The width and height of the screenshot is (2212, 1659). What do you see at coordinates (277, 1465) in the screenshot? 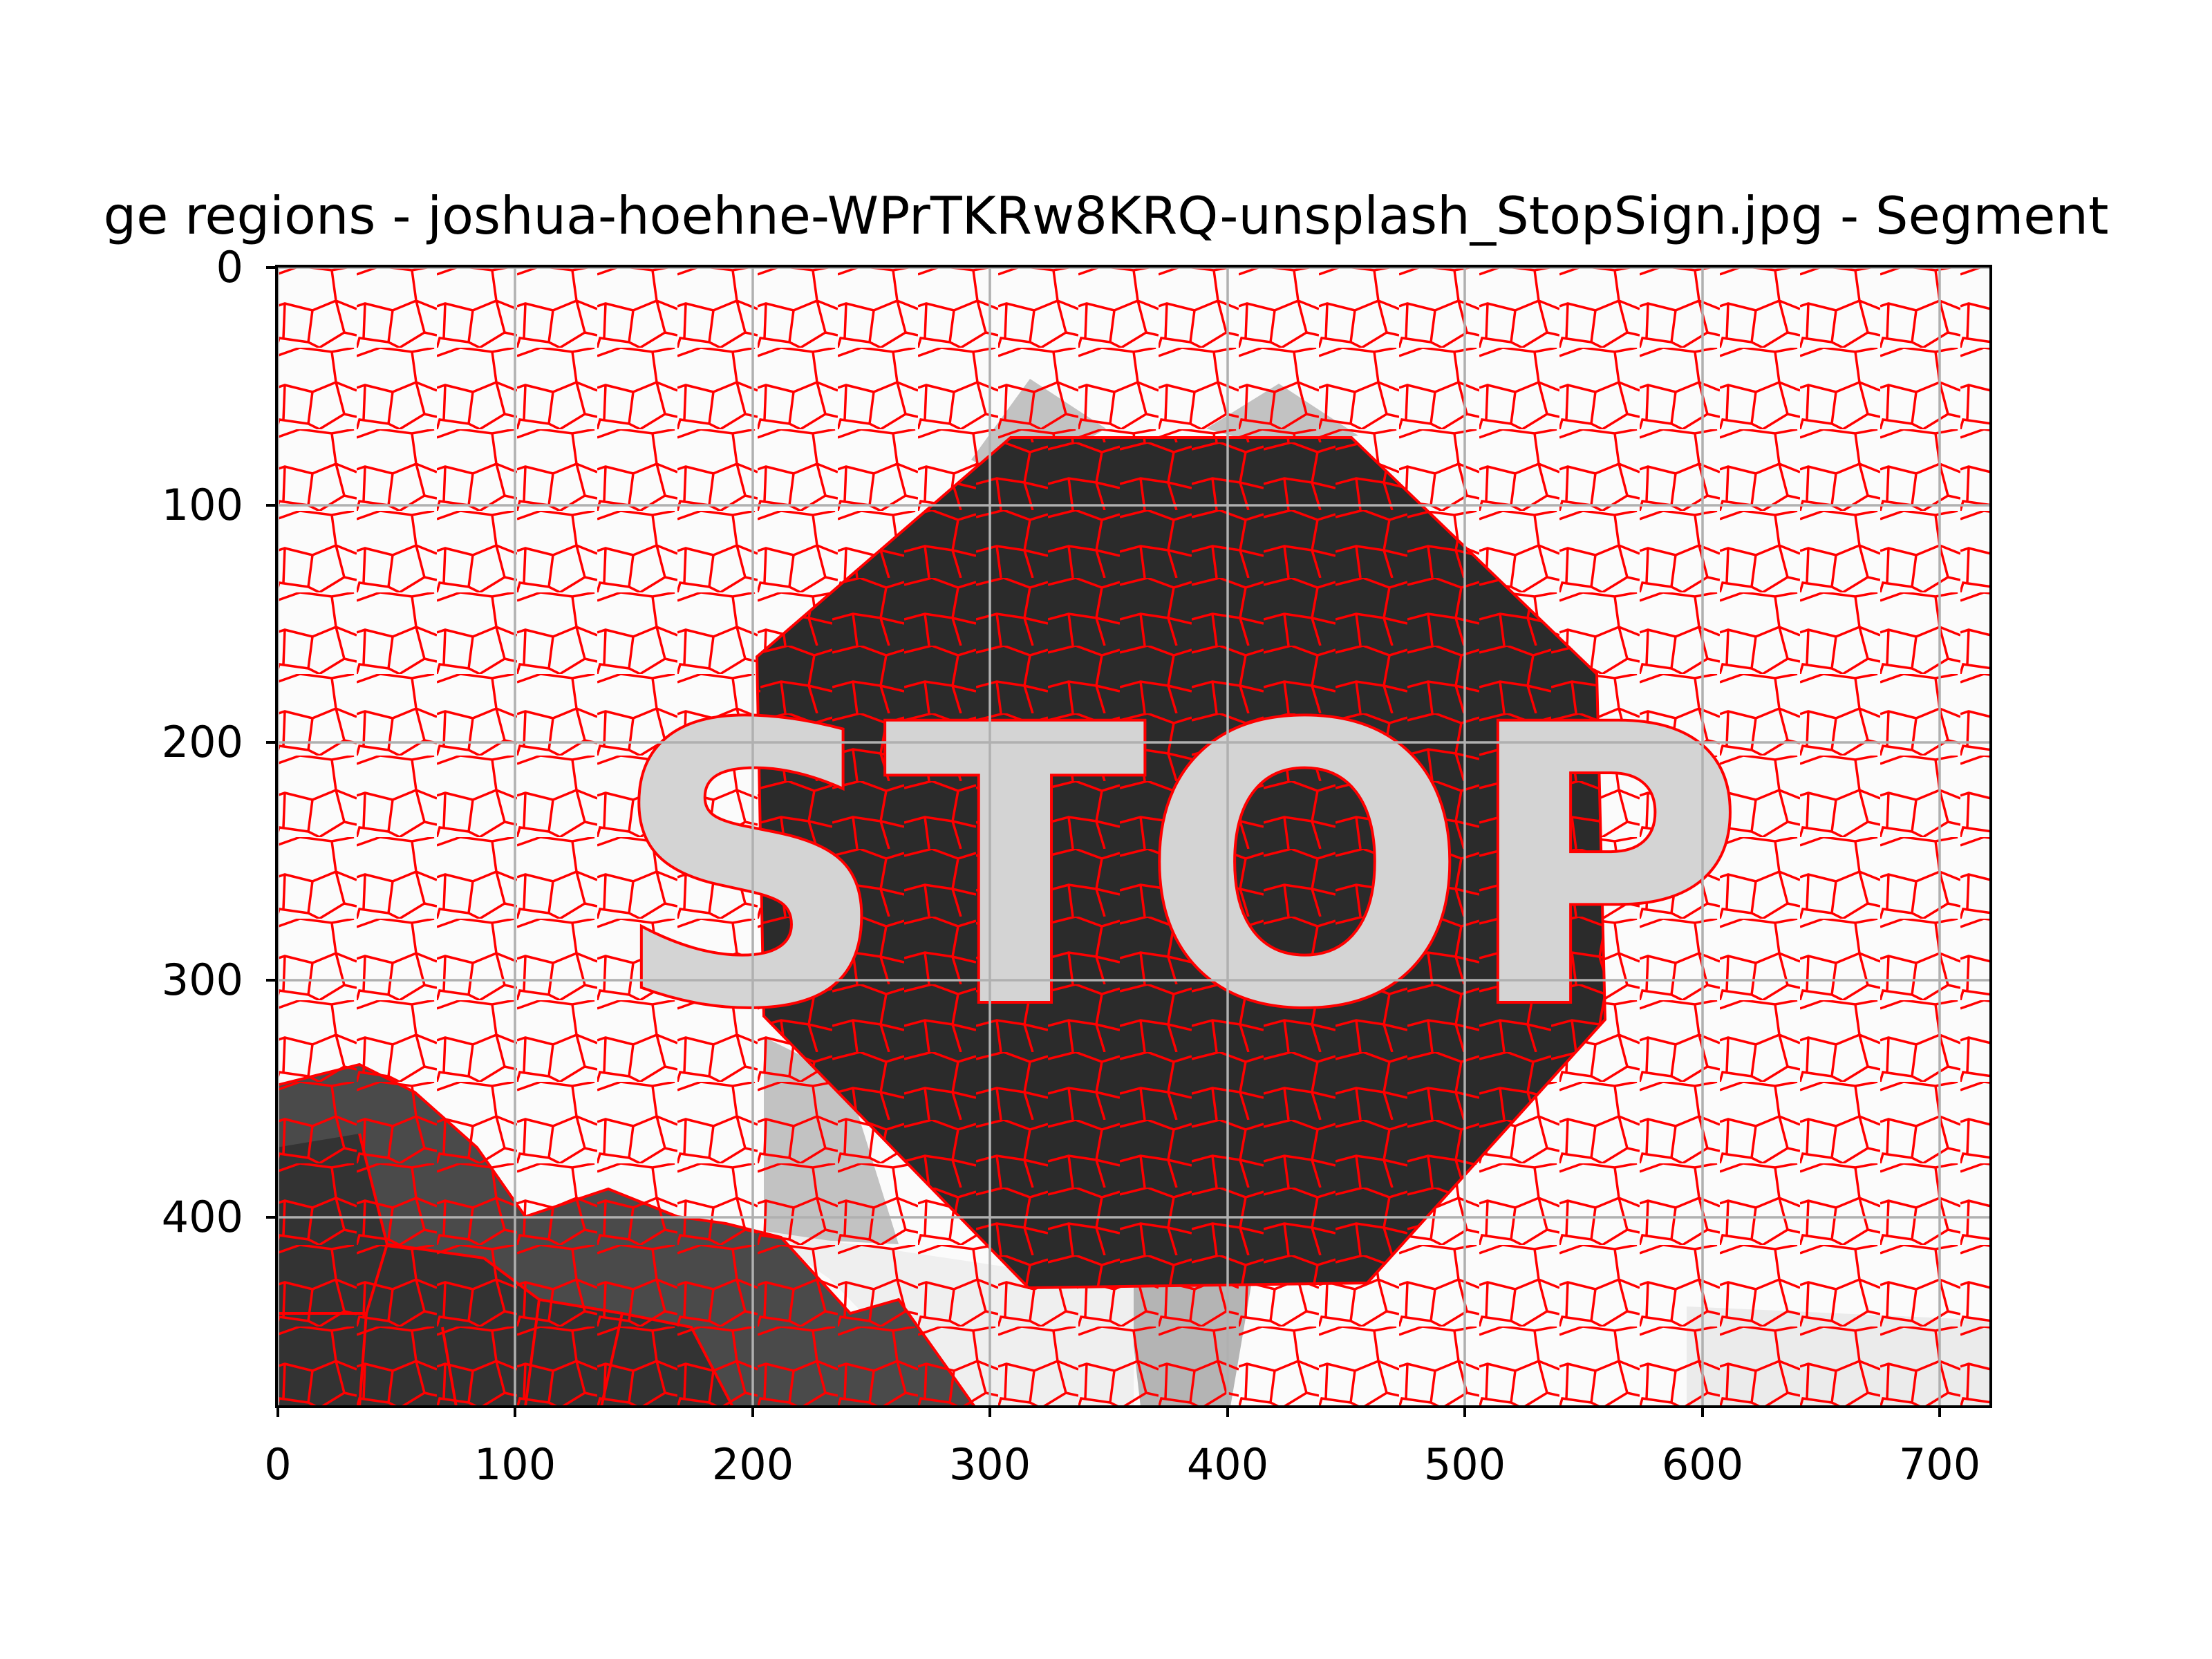
I see `x-tick-label: 0` at bounding box center [277, 1465].